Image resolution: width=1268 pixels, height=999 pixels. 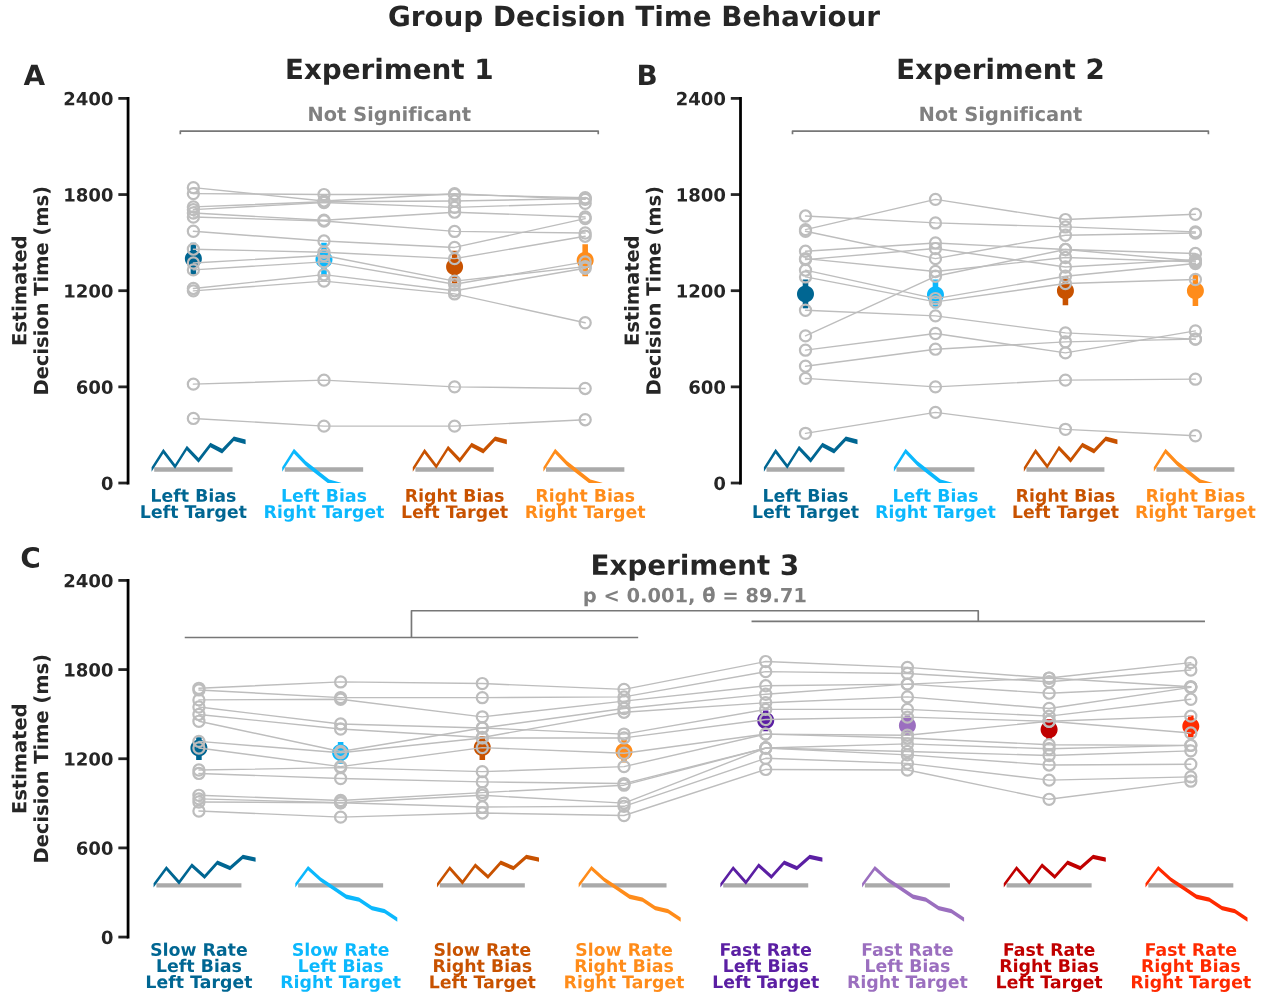 I want to click on chart-title: Experiment 1, so click(x=389, y=71).